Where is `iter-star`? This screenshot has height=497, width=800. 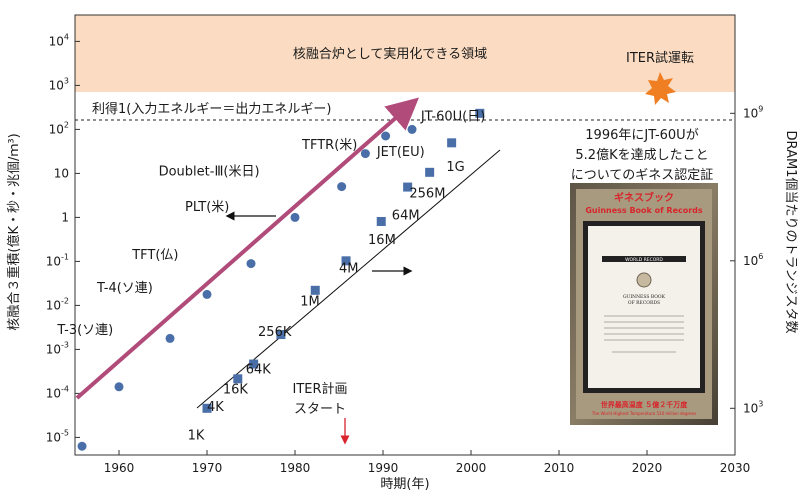
iter-star is located at coordinates (660, 88).